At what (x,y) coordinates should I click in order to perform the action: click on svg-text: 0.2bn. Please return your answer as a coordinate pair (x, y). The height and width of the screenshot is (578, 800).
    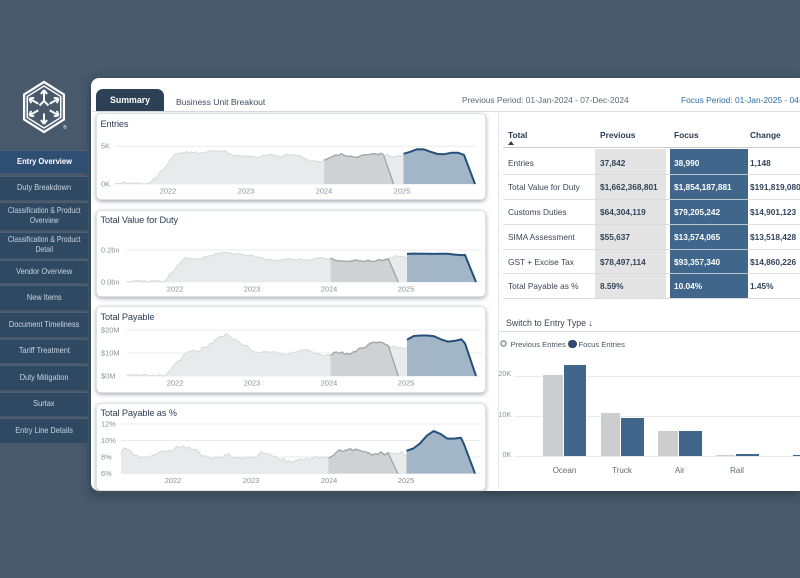
    Looking at the image, I should click on (110, 249).